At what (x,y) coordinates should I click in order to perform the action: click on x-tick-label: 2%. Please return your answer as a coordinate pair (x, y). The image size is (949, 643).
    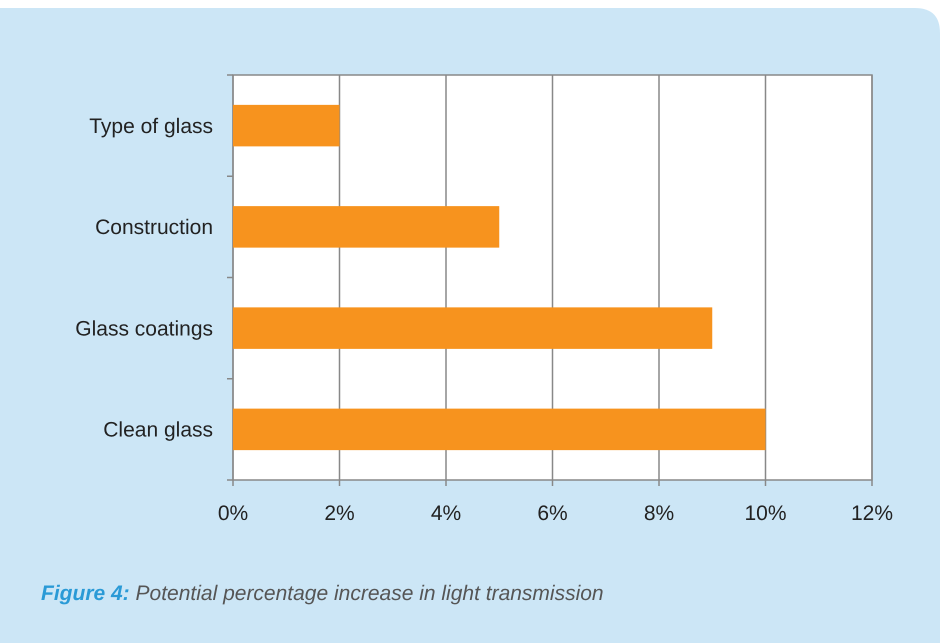
    Looking at the image, I should click on (339, 513).